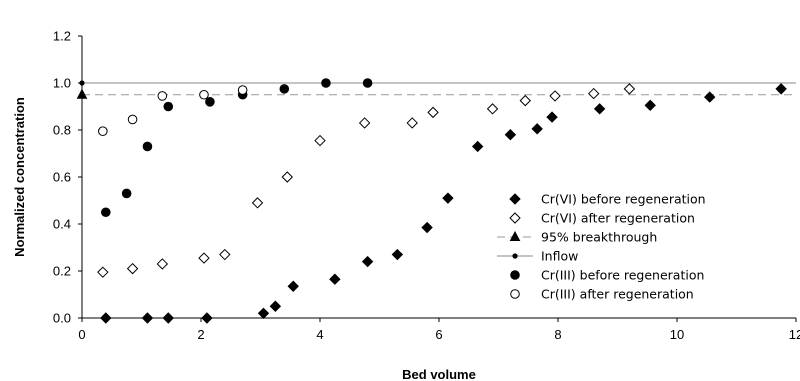  Describe the element at coordinates (319, 334) in the screenshot. I see `x-tick-label: 4` at that location.